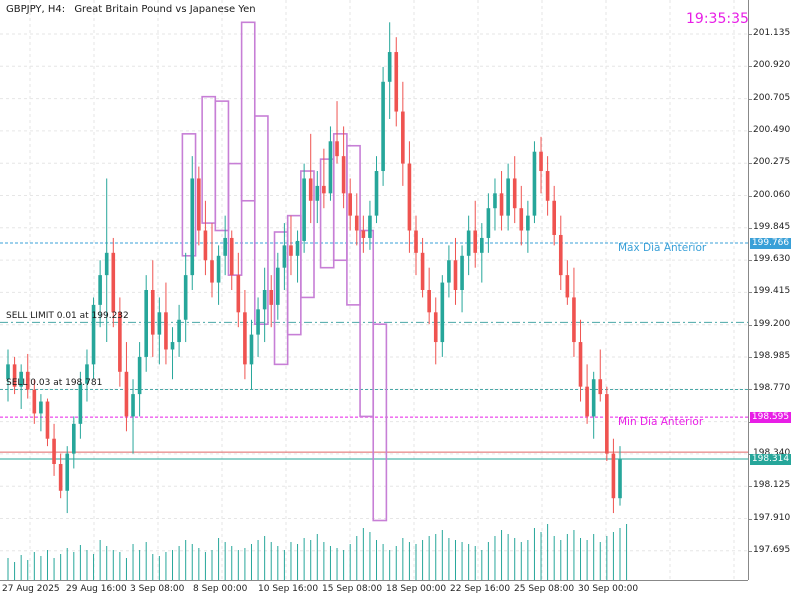 The image size is (800, 600). What do you see at coordinates (288, 589) in the screenshot?
I see `time-tick-label: 10 Sep 16:00` at bounding box center [288, 589].